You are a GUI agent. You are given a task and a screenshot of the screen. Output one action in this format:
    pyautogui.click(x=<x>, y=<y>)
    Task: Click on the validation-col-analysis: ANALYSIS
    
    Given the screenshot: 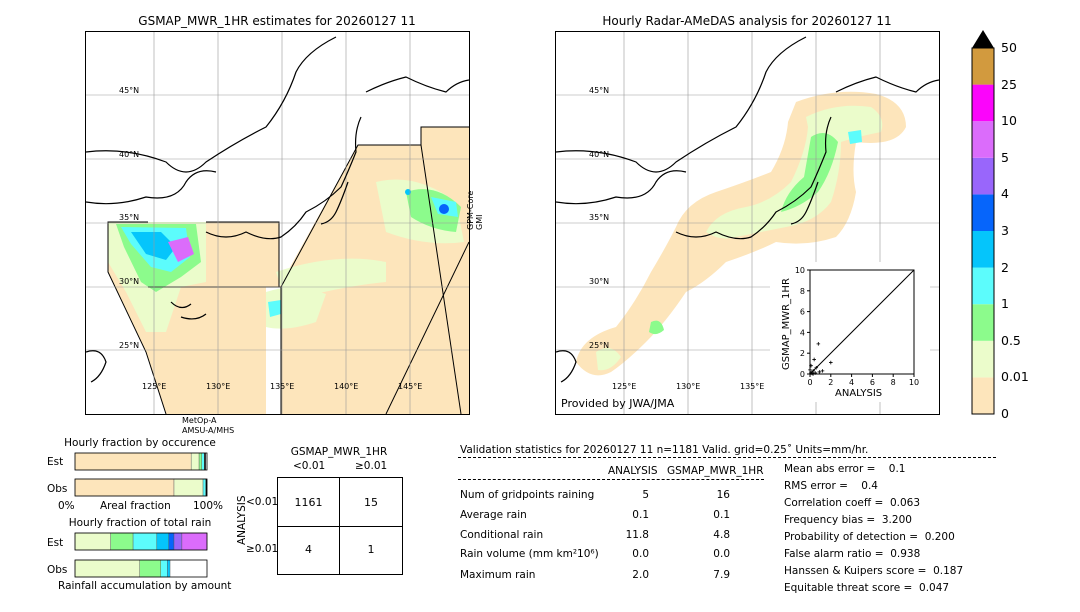 What is the action you would take?
    pyautogui.click(x=633, y=471)
    